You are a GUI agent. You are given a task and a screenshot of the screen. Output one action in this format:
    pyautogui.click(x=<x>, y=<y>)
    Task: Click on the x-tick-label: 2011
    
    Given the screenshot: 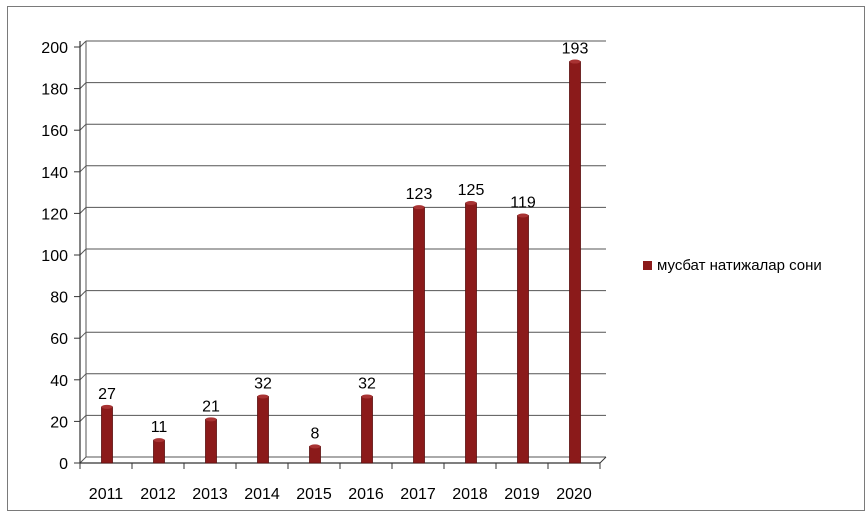 What is the action you would take?
    pyautogui.click(x=106, y=494)
    